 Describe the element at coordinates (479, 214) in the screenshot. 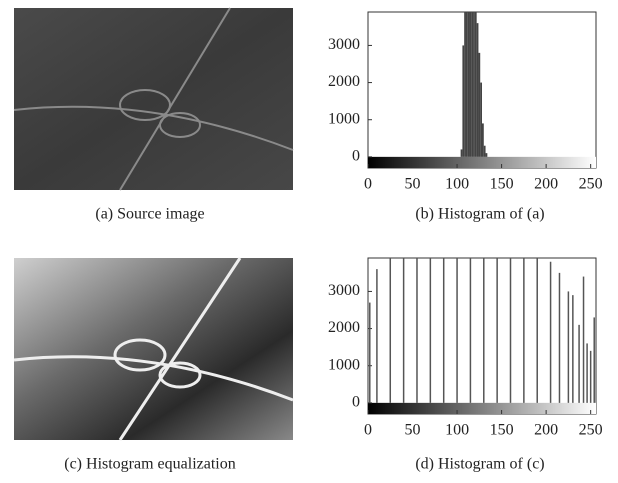

I see `caption: (b) Histogram of (a)` at that location.